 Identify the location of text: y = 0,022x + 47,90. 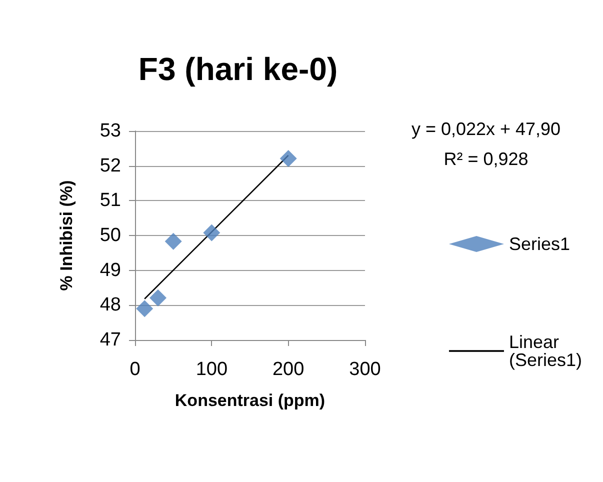
(486, 129).